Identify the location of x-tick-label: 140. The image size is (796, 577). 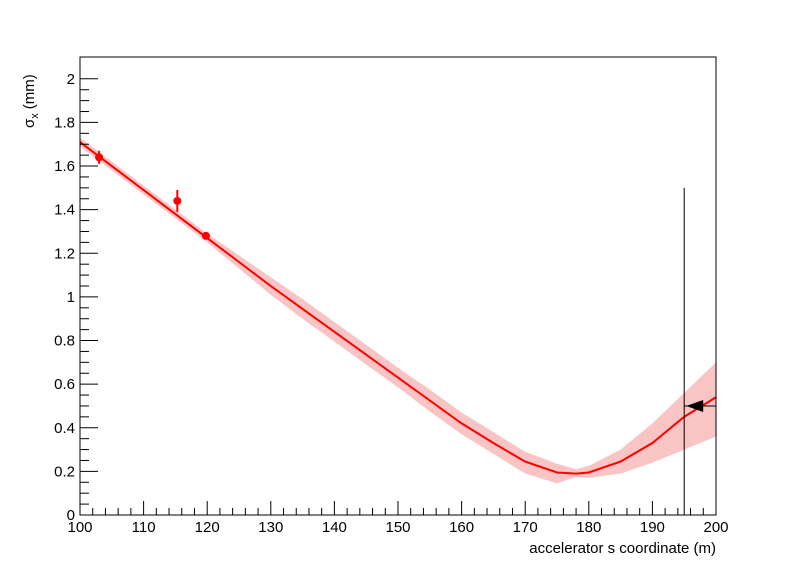
(334, 527).